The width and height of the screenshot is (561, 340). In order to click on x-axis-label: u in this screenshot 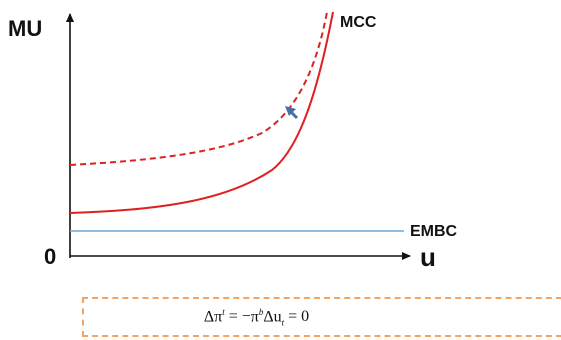, I will do `click(428, 257)`.